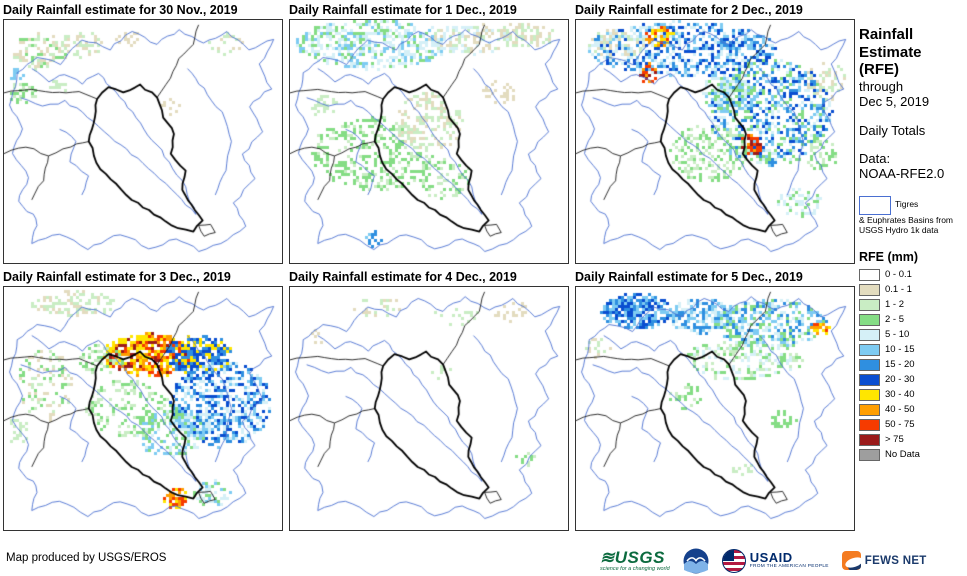 This screenshot has height=576, width=967. What do you see at coordinates (851, 560) in the screenshot?
I see `fewsnet-emblem-icon` at bounding box center [851, 560].